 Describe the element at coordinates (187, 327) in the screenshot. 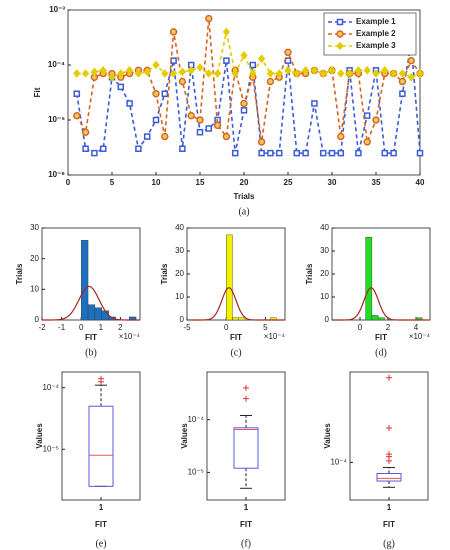

I see `x-tick-label: -5` at that location.